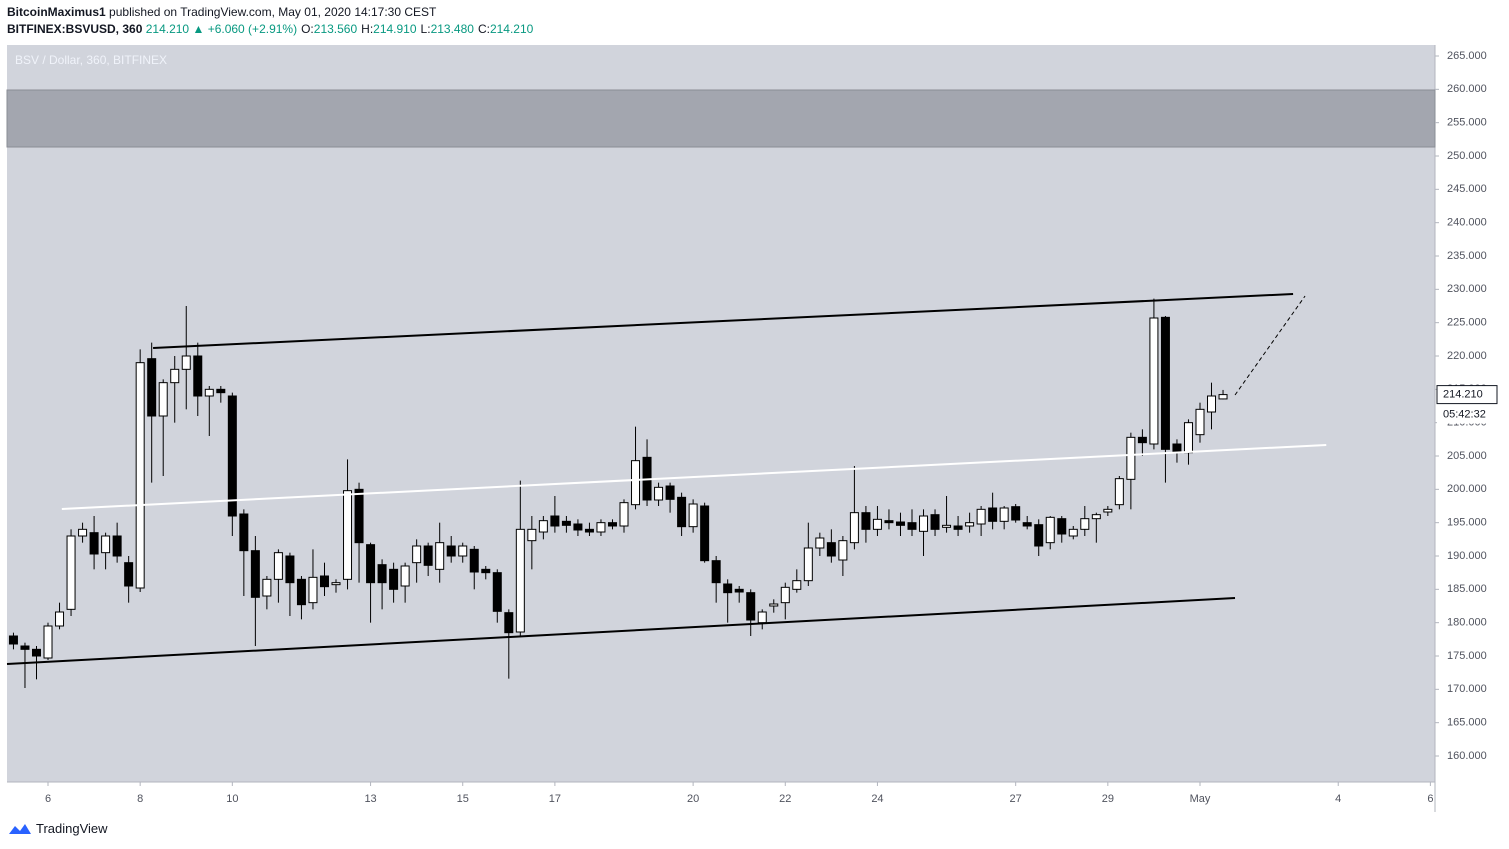  Describe the element at coordinates (1467, 56) in the screenshot. I see `y-tick-label: 265.000` at that location.